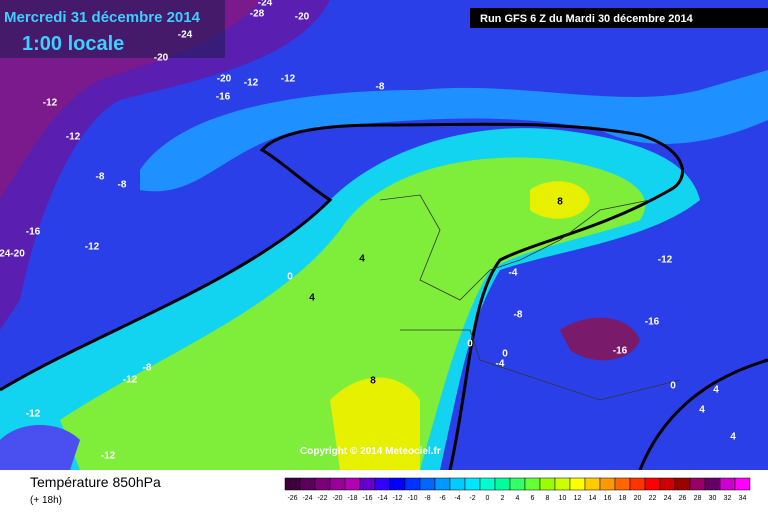 Image resolution: width=768 pixels, height=512 pixels. I want to click on scale-label: 18, so click(623, 498).